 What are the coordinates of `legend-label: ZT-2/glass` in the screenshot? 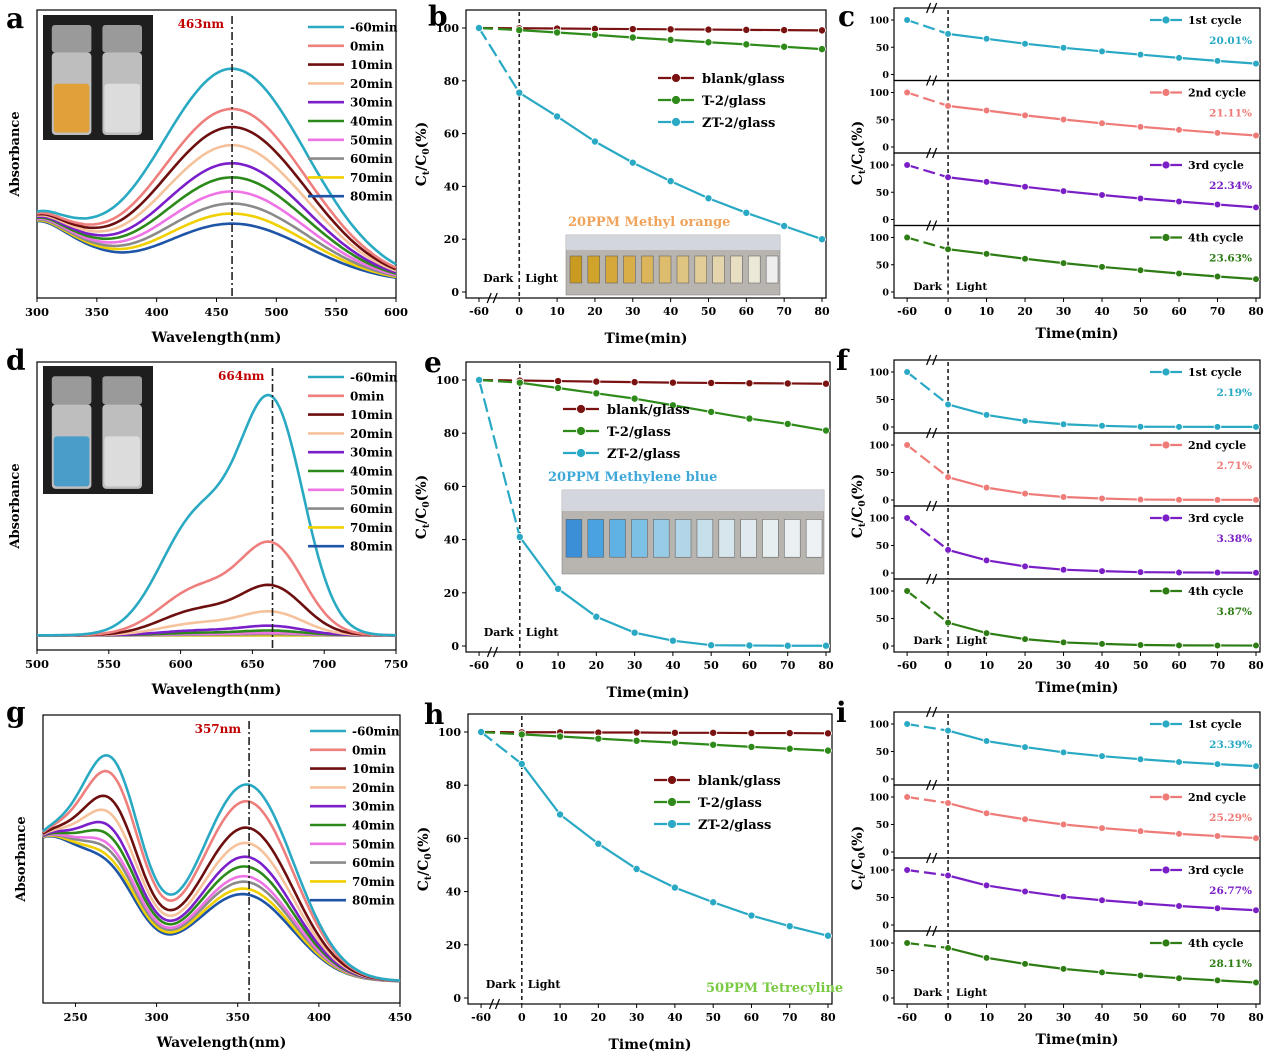 It's located at (734, 825).